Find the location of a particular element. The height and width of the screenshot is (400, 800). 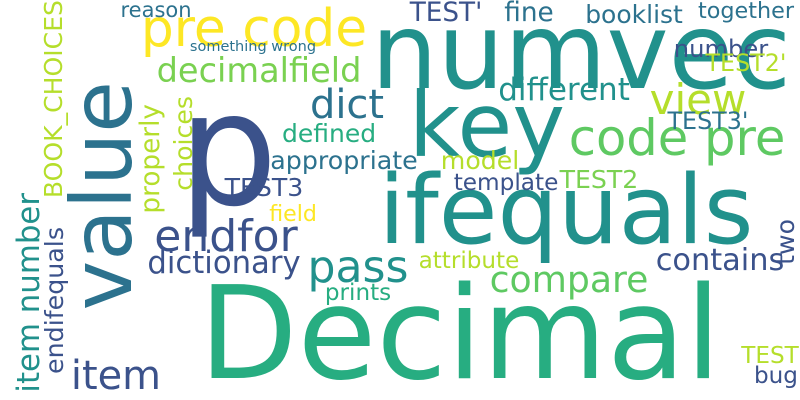

word-view: view is located at coordinates (698, 99).